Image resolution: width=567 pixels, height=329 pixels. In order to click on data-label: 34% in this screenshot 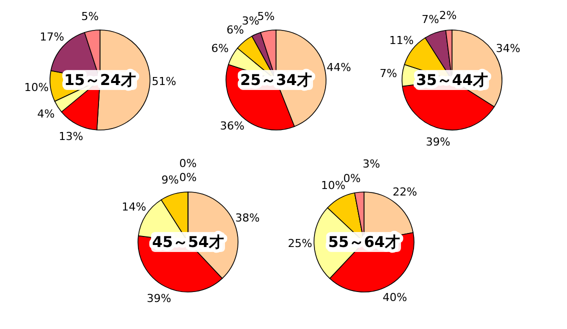, I will do `click(508, 49)`.